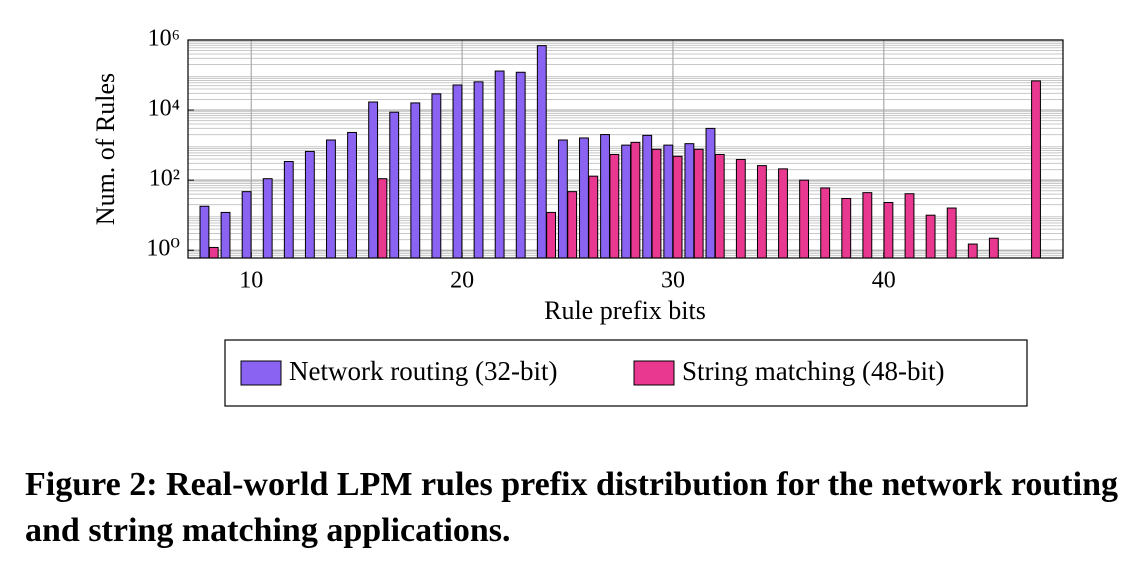 The width and height of the screenshot is (1146, 580). What do you see at coordinates (673, 281) in the screenshot?
I see `x-tick-label: 30` at bounding box center [673, 281].